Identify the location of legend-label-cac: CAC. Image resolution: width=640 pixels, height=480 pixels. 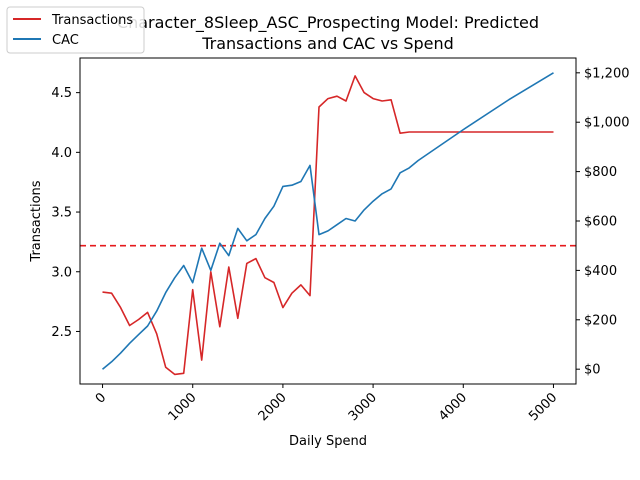
(65, 40).